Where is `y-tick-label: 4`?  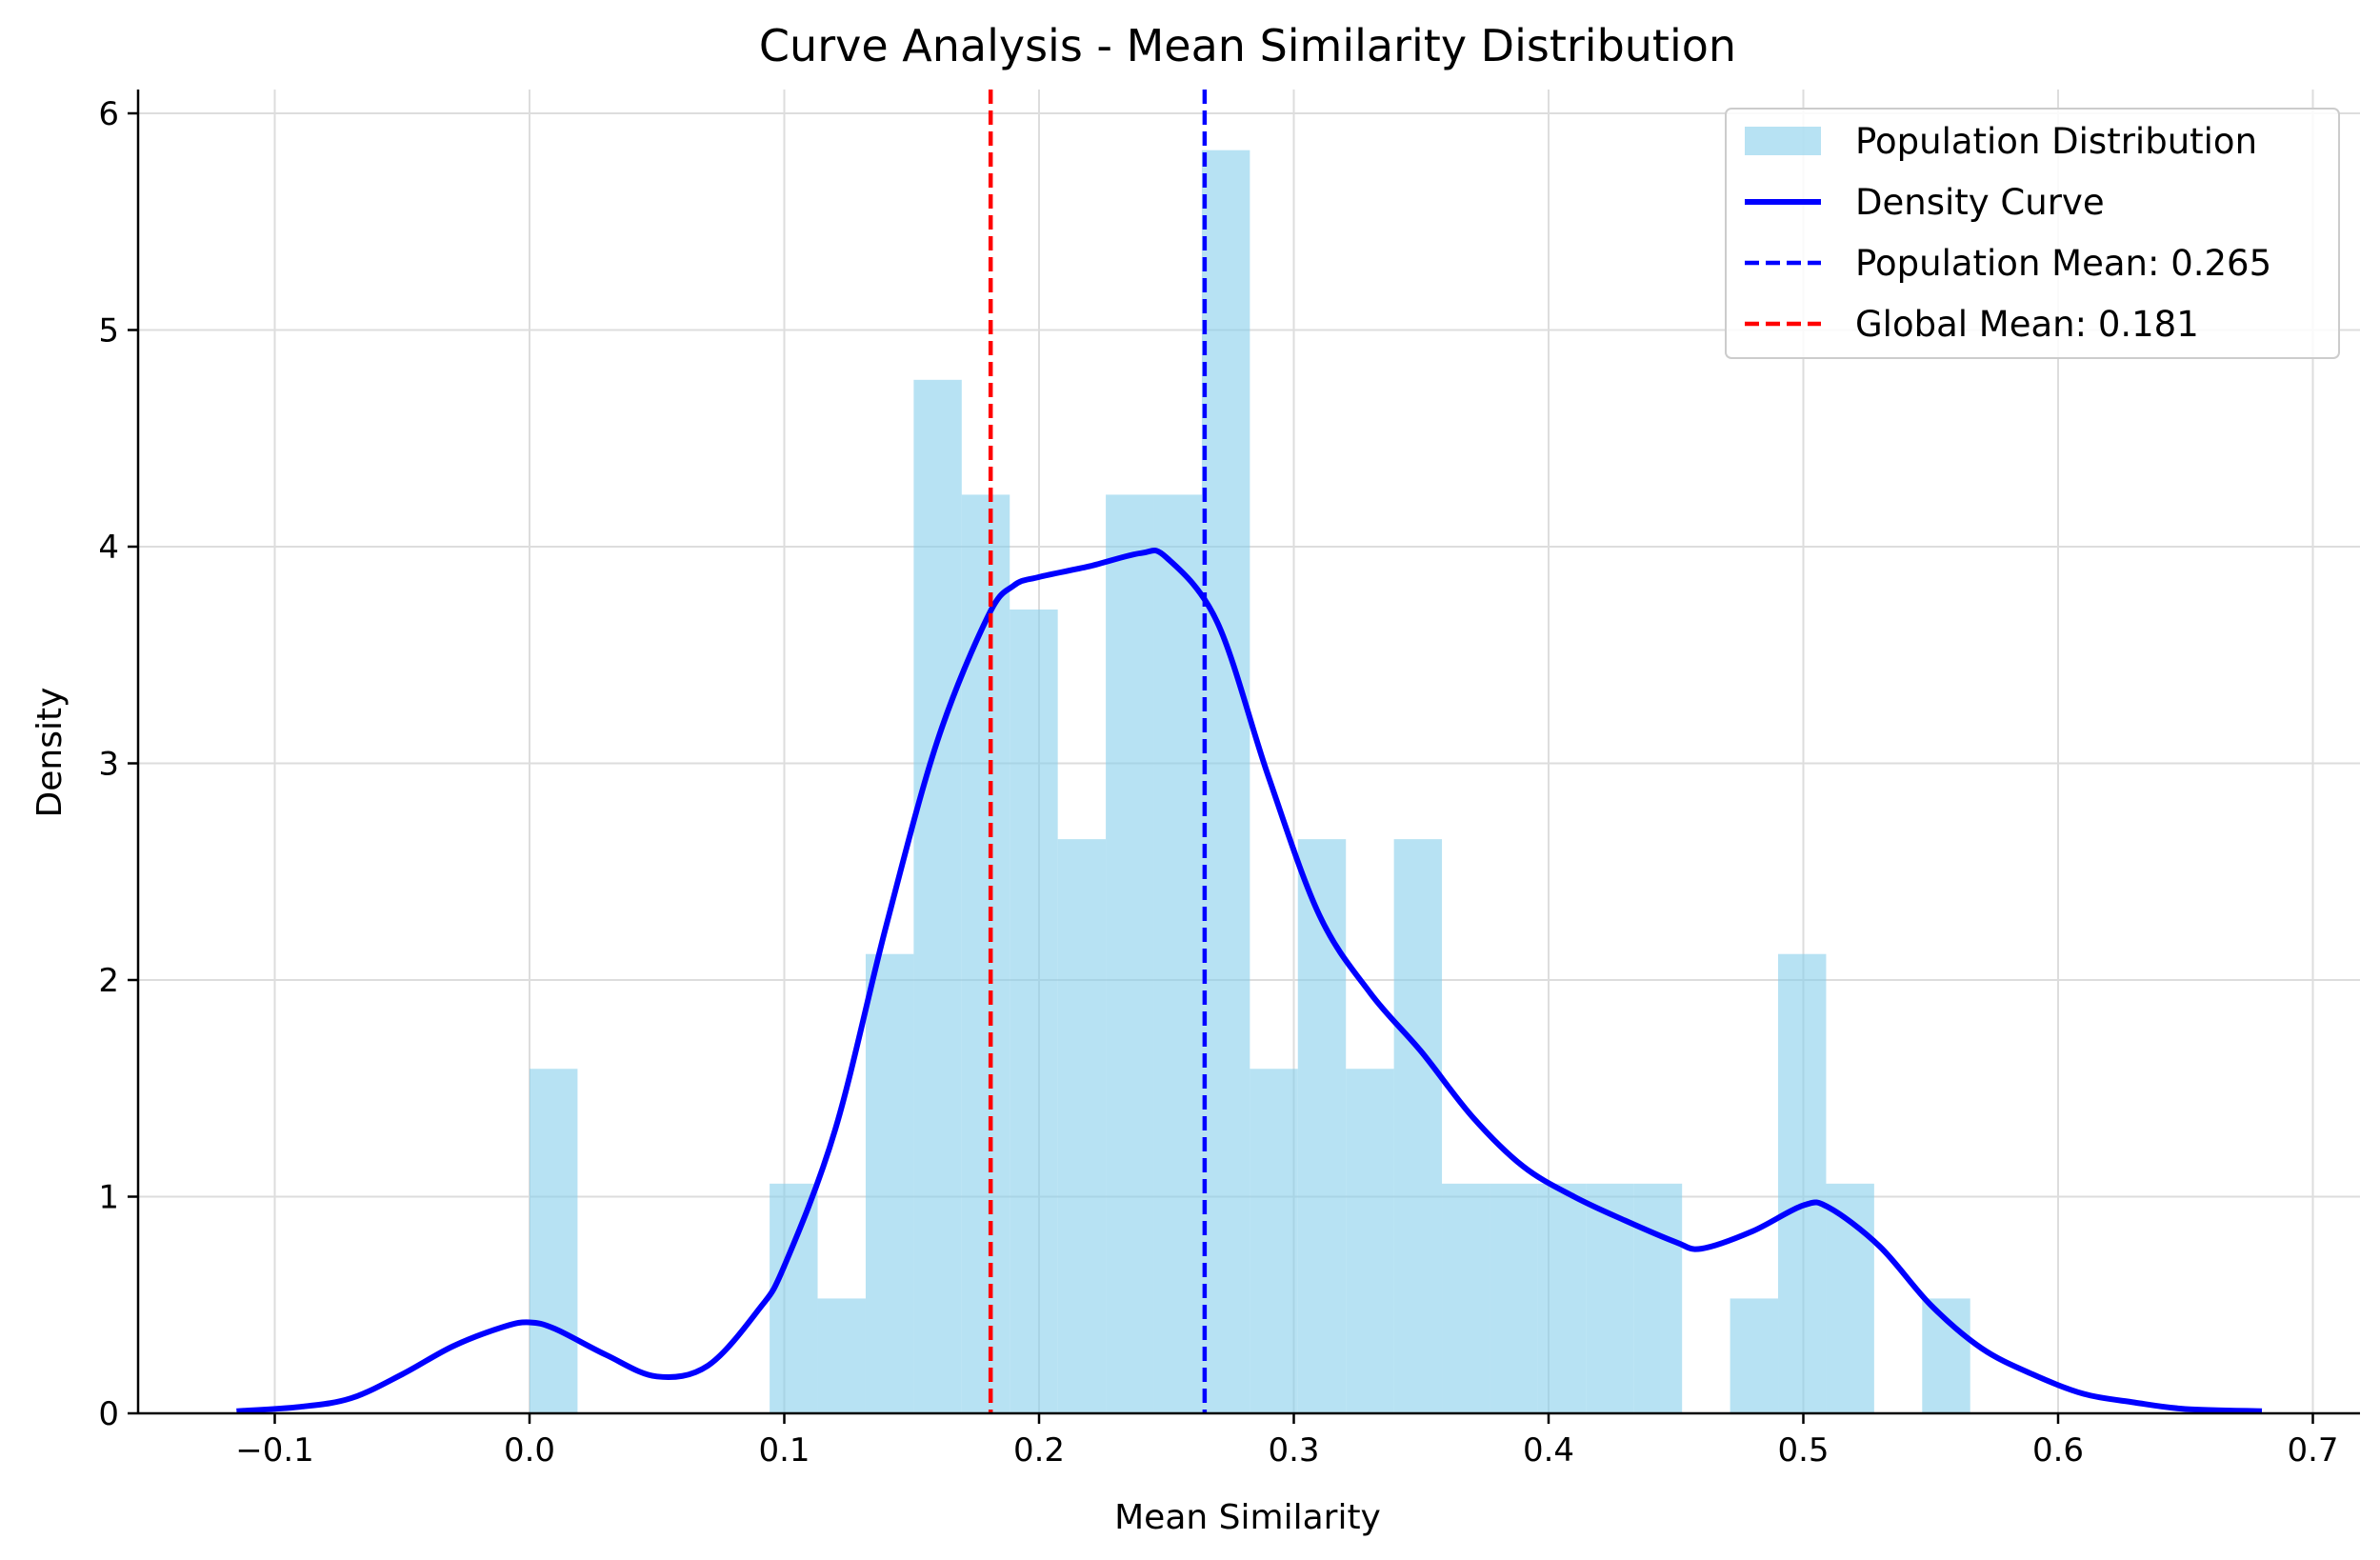 y-tick-label: 4 is located at coordinates (108, 548).